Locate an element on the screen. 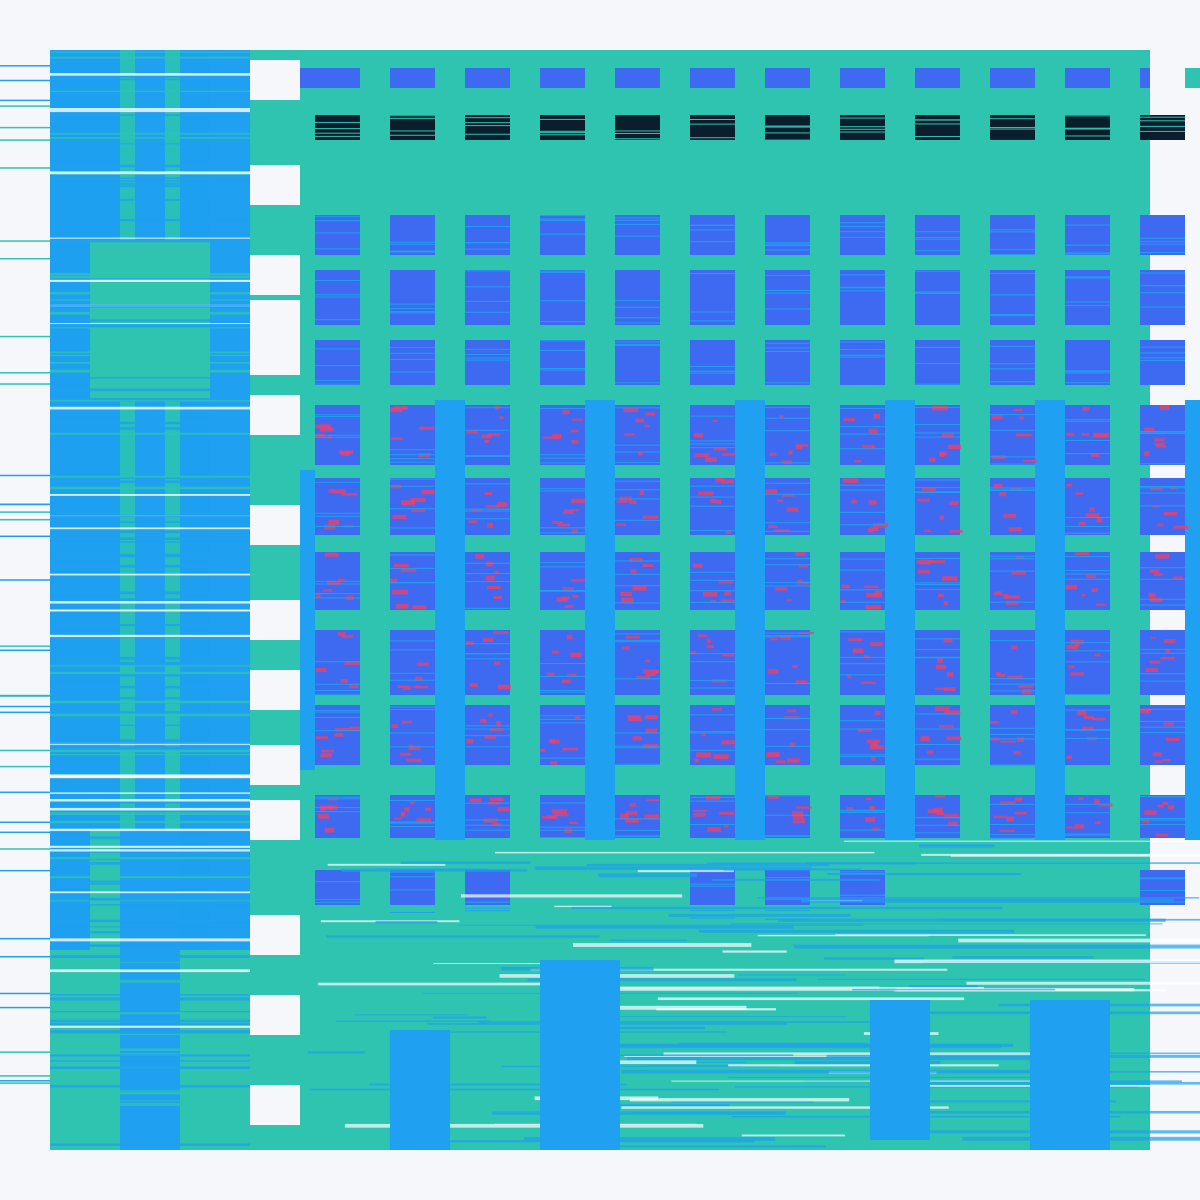 The image size is (1200, 1200). edge-stripe is located at coordinates (25, 100).